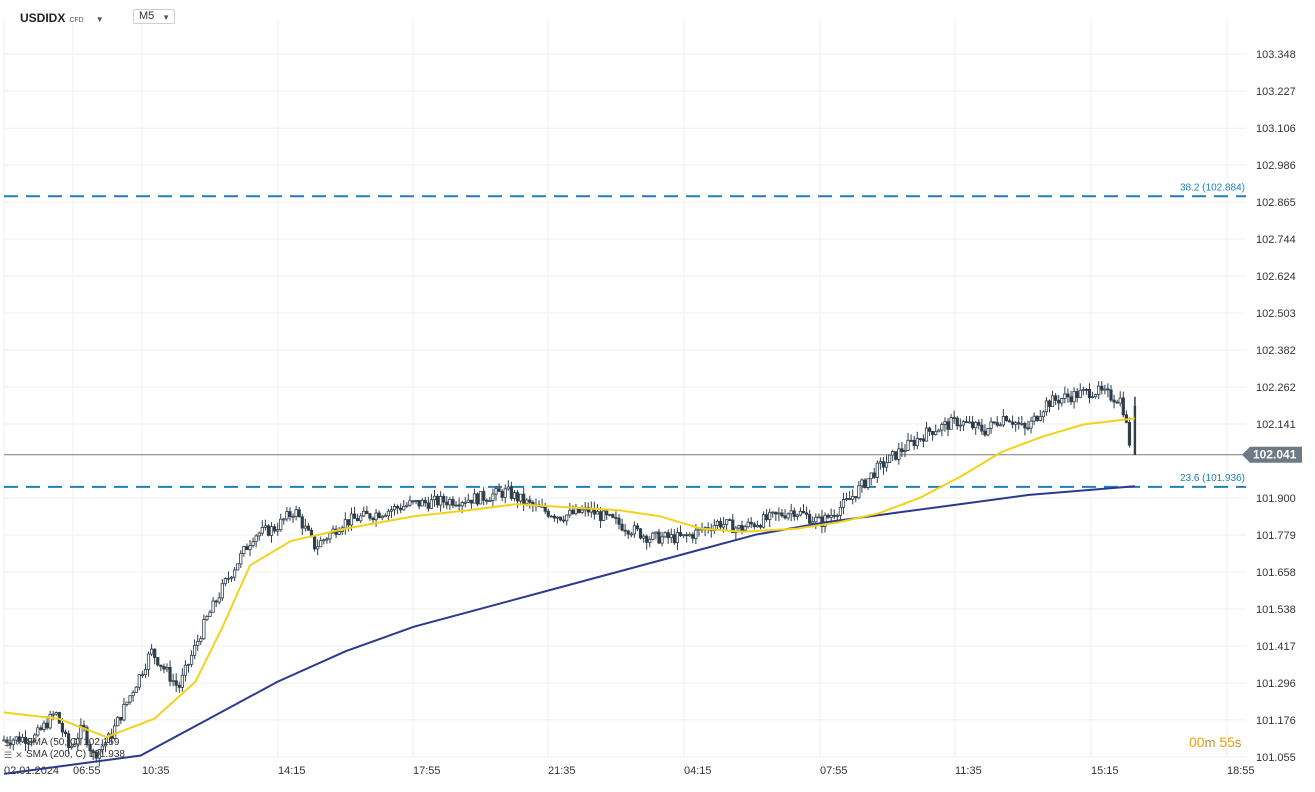 The width and height of the screenshot is (1315, 792). I want to click on timeframe-label: M5, so click(147, 16).